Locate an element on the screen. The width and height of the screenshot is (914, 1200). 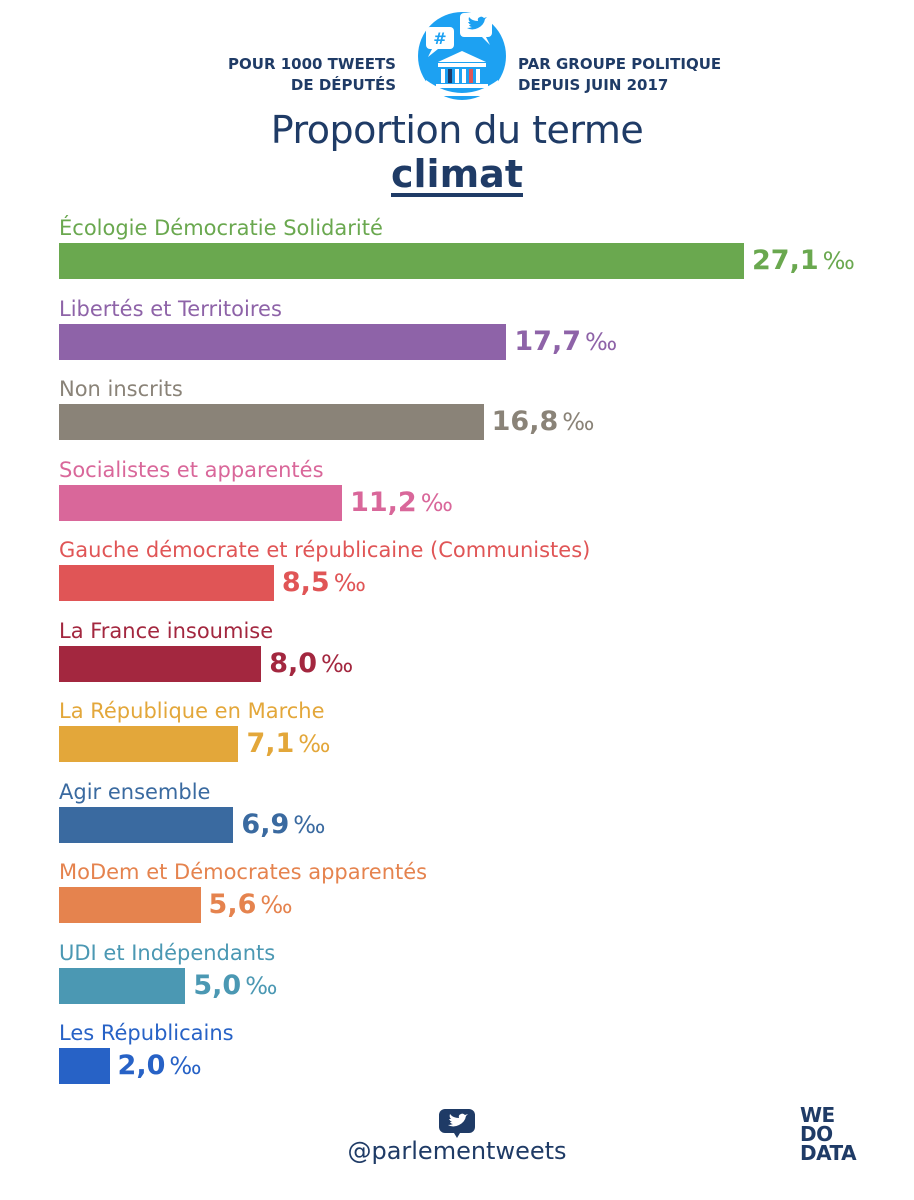
value-label: 27,1 ‰ is located at coordinates (803, 261).